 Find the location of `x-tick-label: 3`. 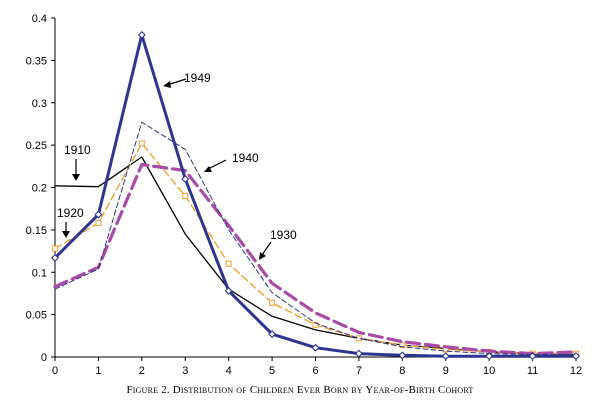

x-tick-label: 3 is located at coordinates (185, 371).